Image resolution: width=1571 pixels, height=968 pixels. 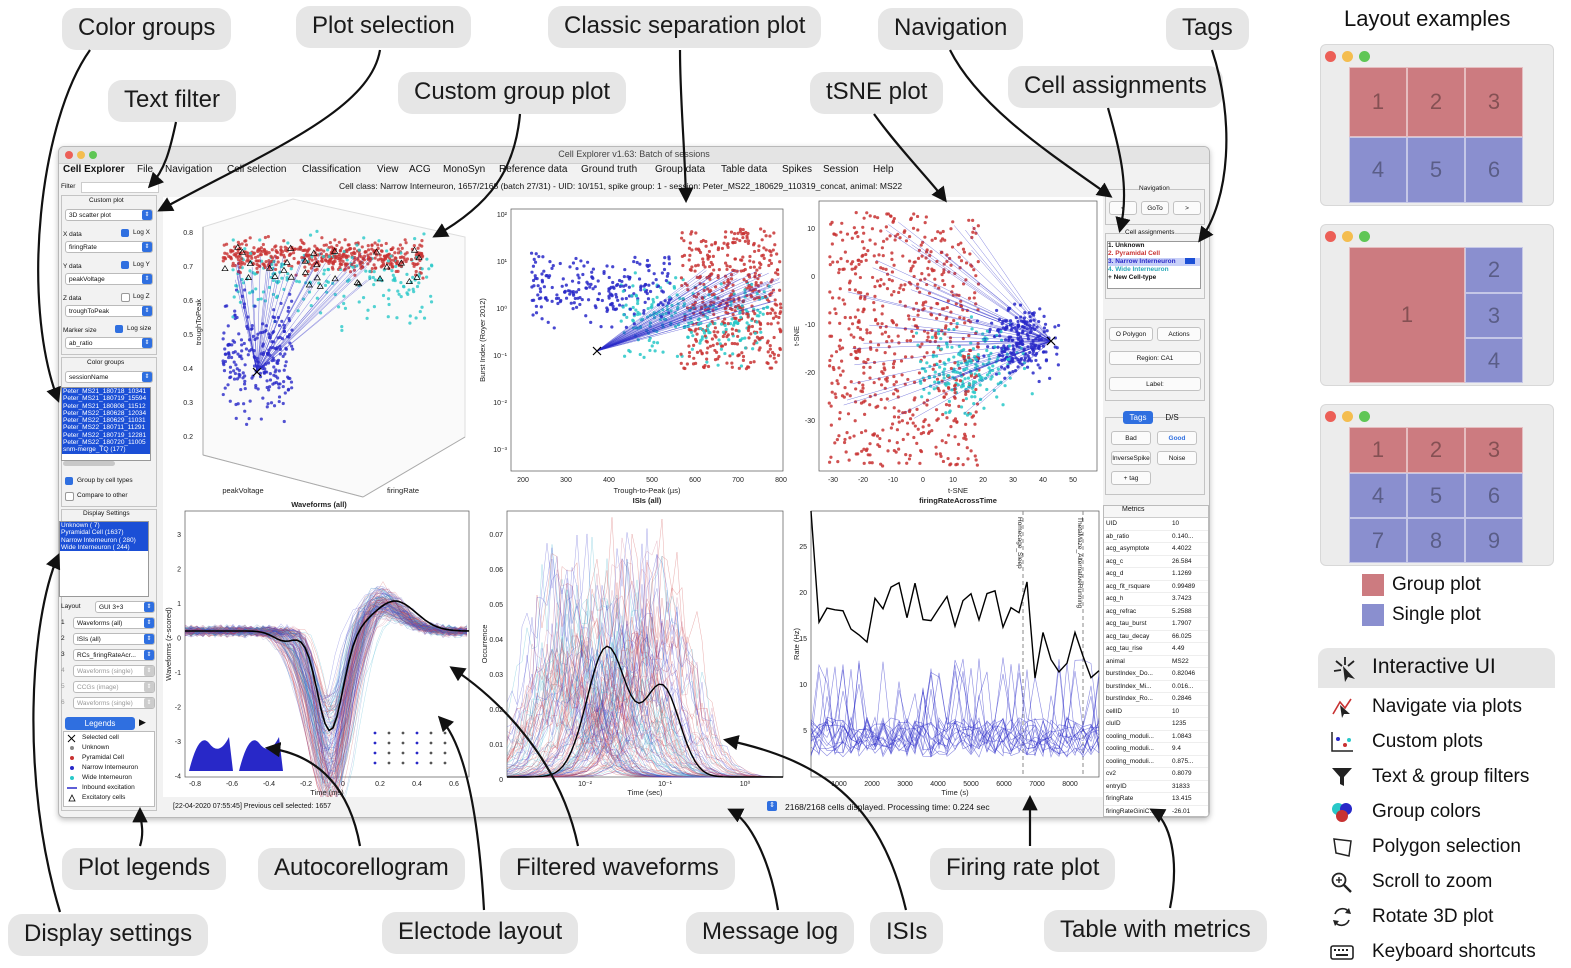 What do you see at coordinates (1187, 208) in the screenshot?
I see `next-cell-button: >` at bounding box center [1187, 208].